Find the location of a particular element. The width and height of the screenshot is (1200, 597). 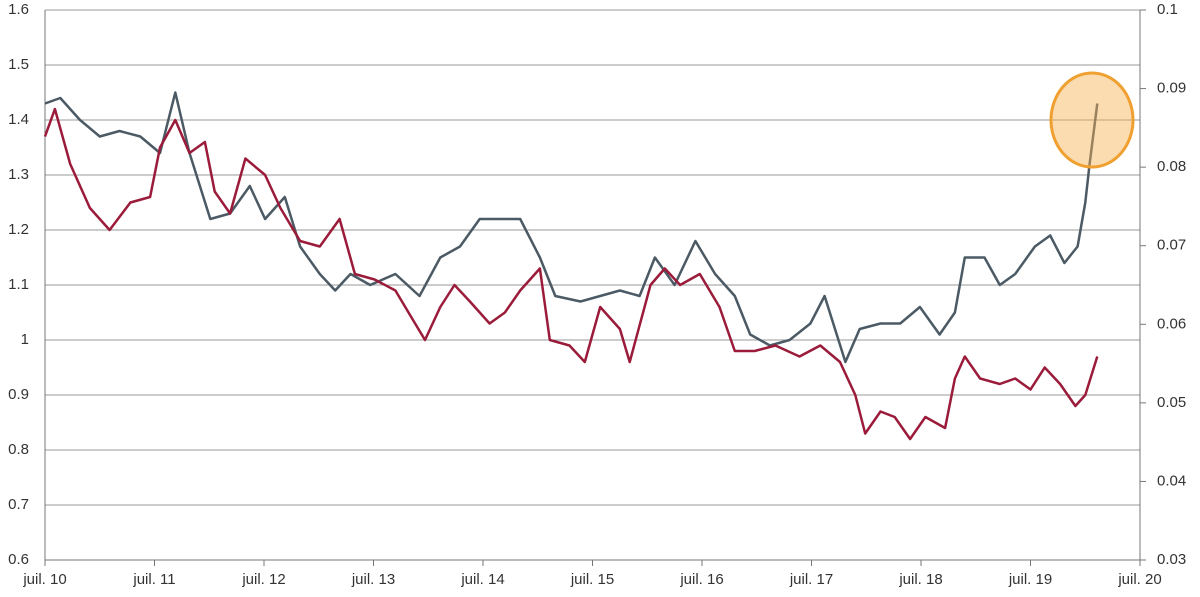

x-tick-label: juil. 13 is located at coordinates (373, 579).